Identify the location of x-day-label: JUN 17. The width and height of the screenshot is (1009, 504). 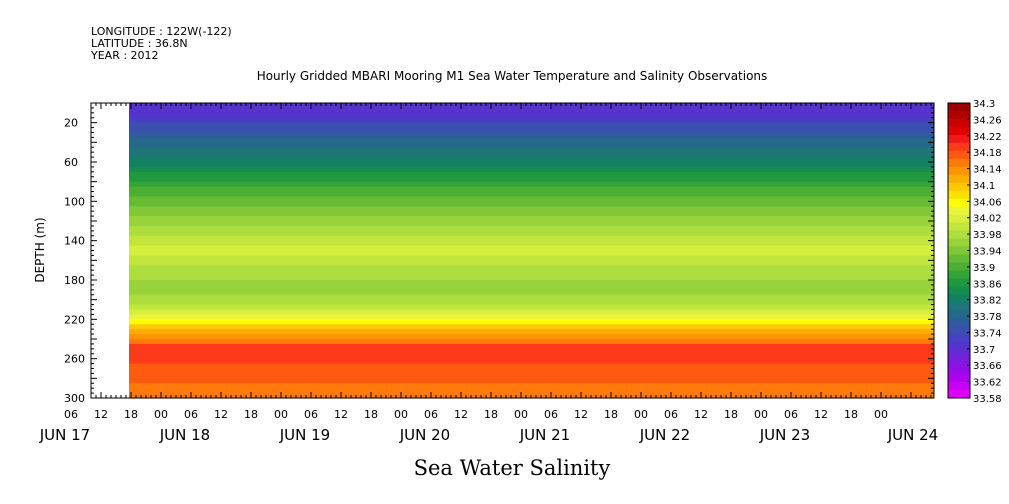
(64, 435).